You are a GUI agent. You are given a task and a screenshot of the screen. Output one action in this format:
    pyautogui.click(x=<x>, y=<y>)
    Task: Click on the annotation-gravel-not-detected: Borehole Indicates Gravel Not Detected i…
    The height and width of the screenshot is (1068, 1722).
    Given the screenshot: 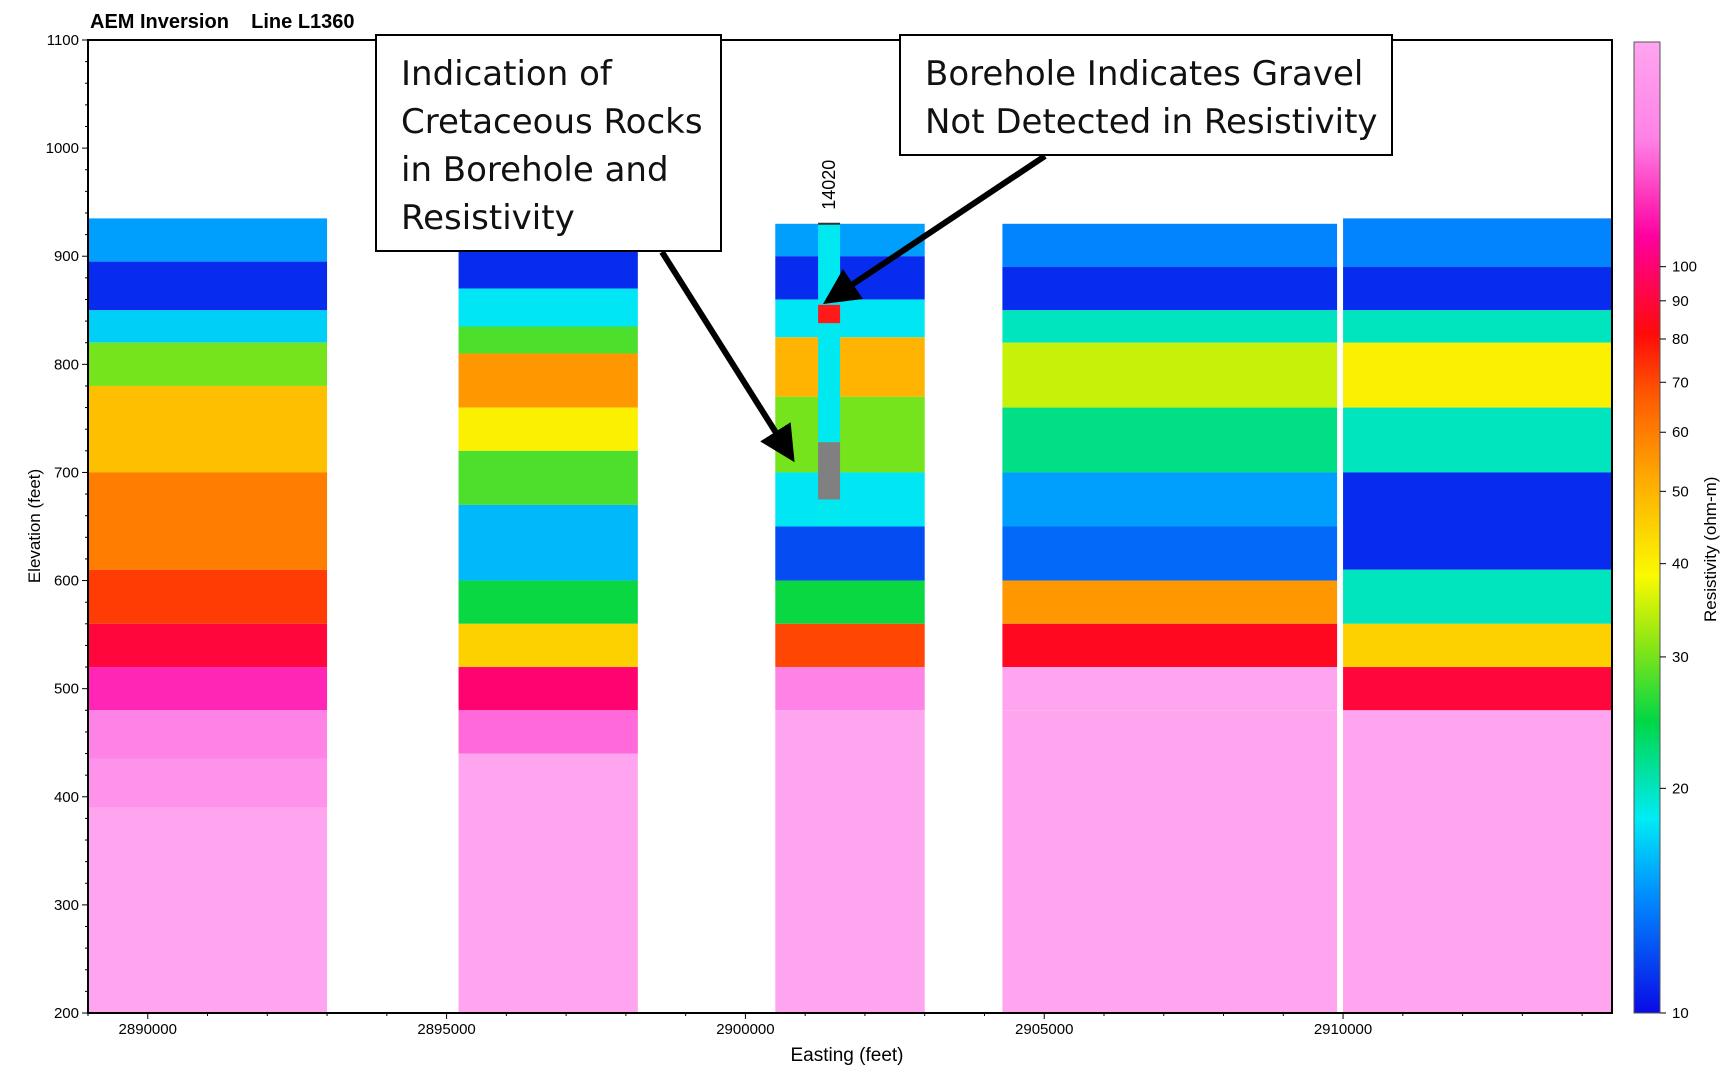 What is the action you would take?
    pyautogui.click(x=1146, y=95)
    